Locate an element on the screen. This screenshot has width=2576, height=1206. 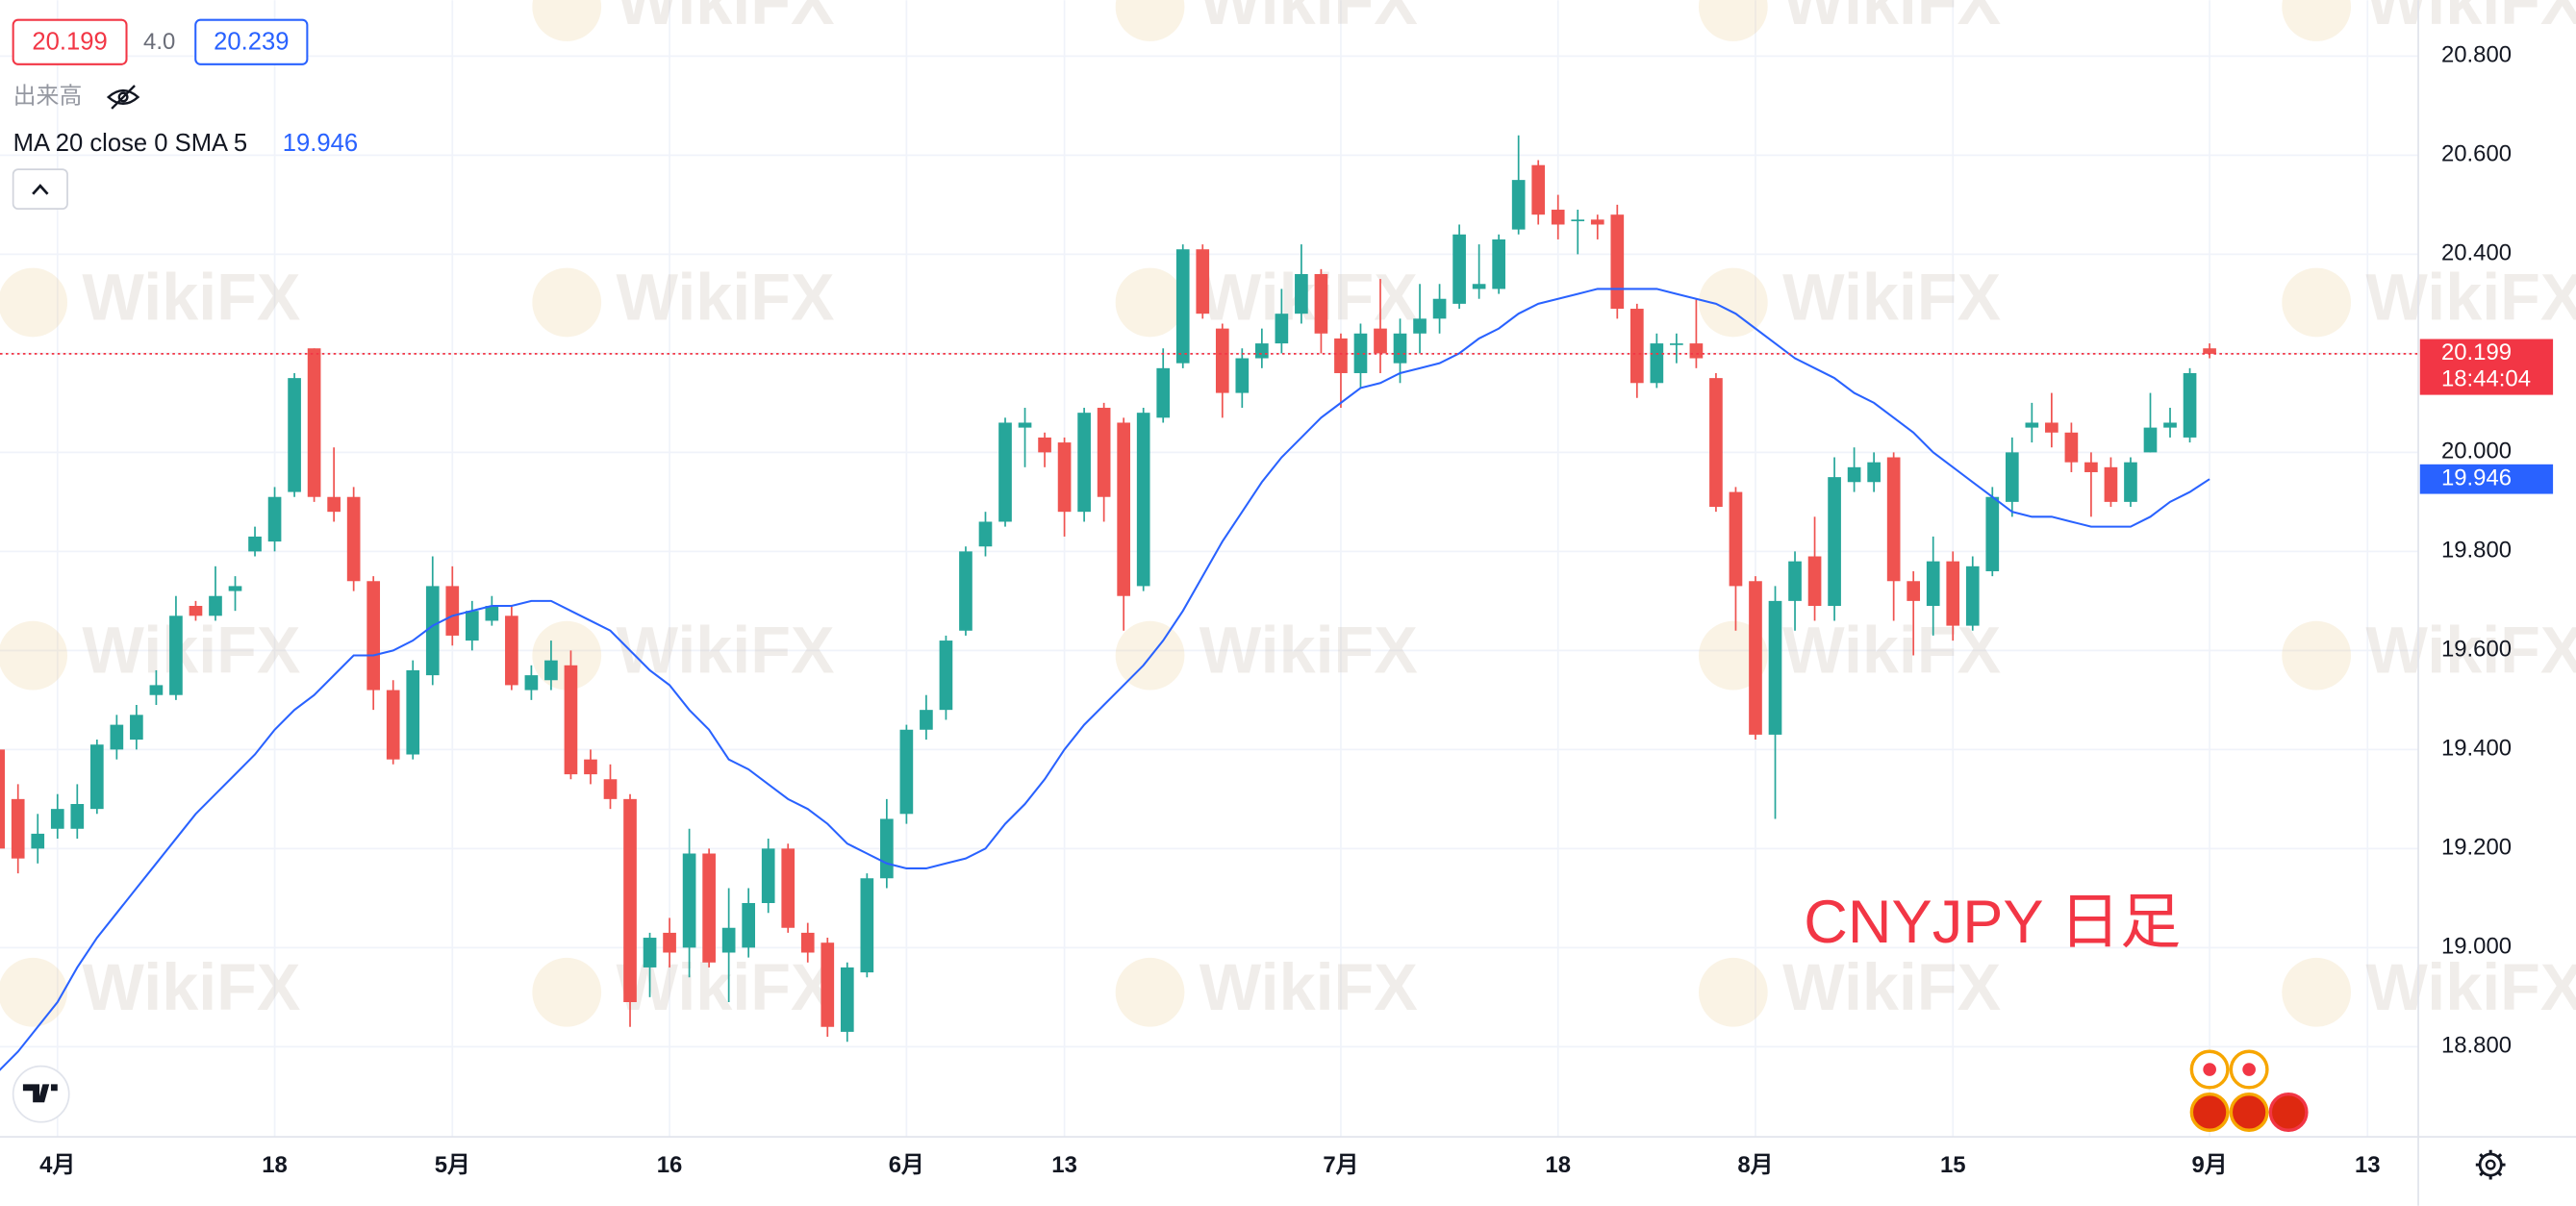
sell-button: 20.199 is located at coordinates (70, 41).